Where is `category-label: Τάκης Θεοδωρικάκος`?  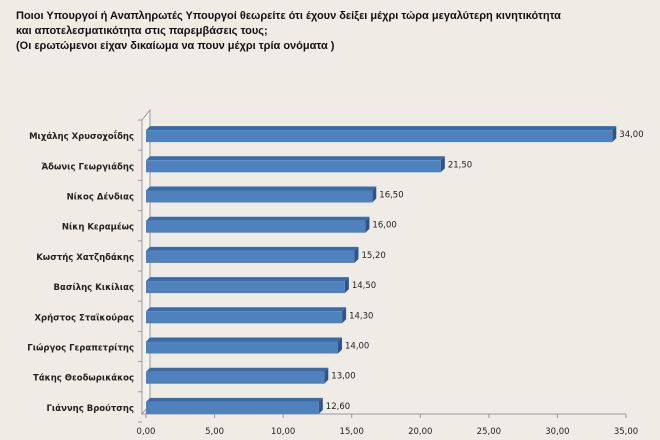 category-label: Τάκης Θεοδωρικάκος is located at coordinates (83, 379).